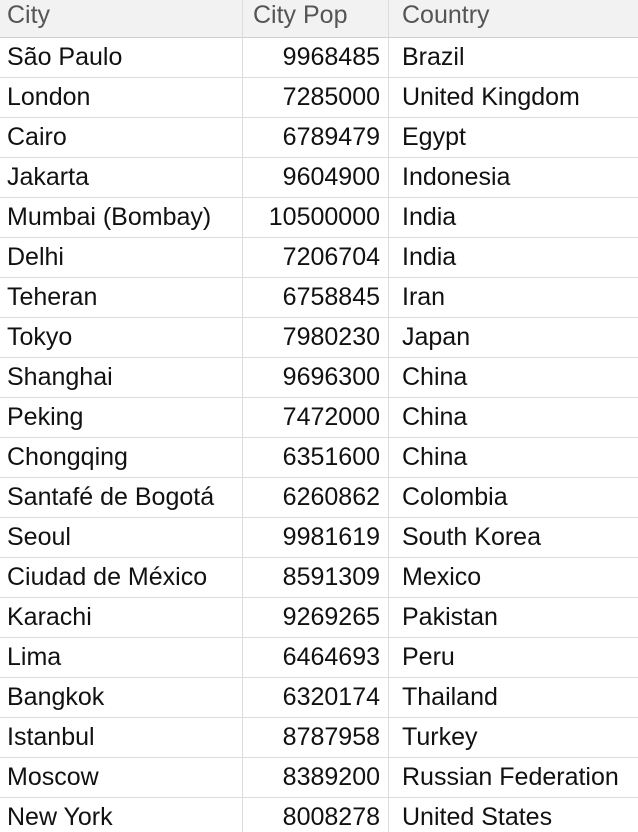  What do you see at coordinates (121, 177) in the screenshot?
I see `cell-city: Jakarta` at bounding box center [121, 177].